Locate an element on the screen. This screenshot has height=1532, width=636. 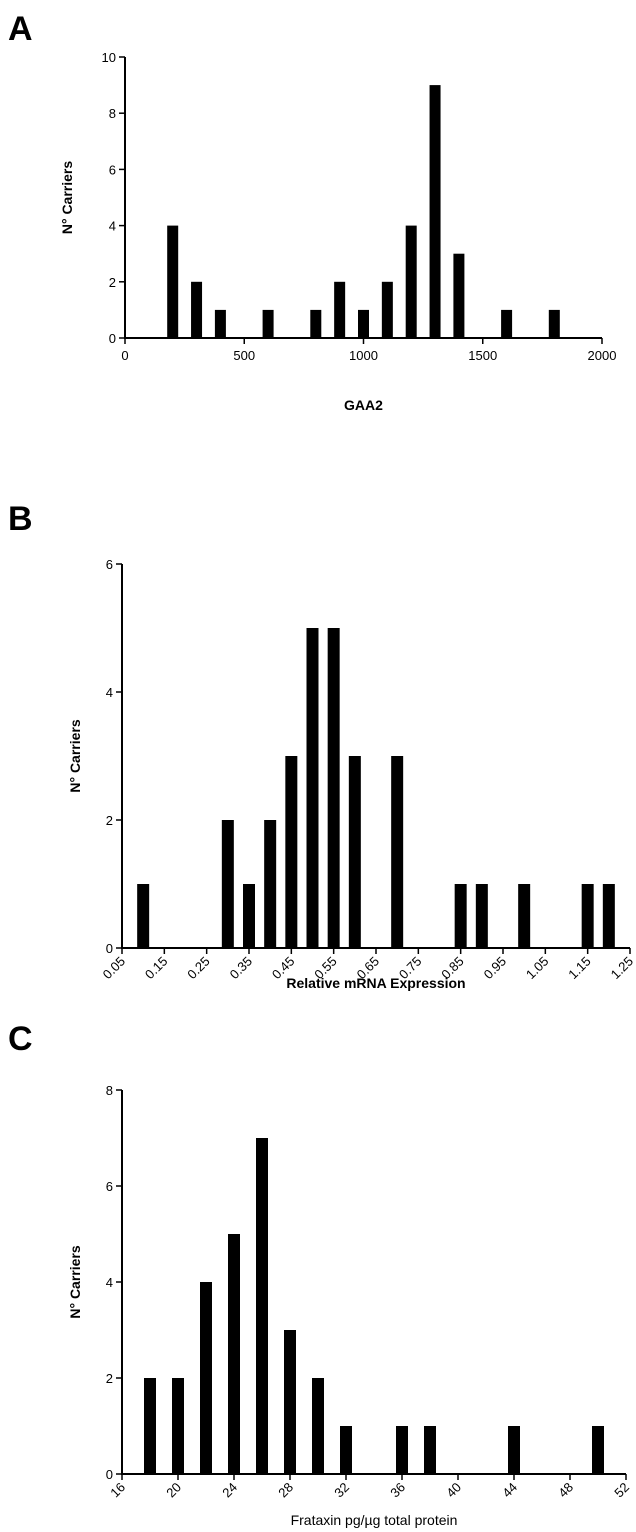
chart-1-y-axis-title: N° Carriers is located at coordinates (75, 756).